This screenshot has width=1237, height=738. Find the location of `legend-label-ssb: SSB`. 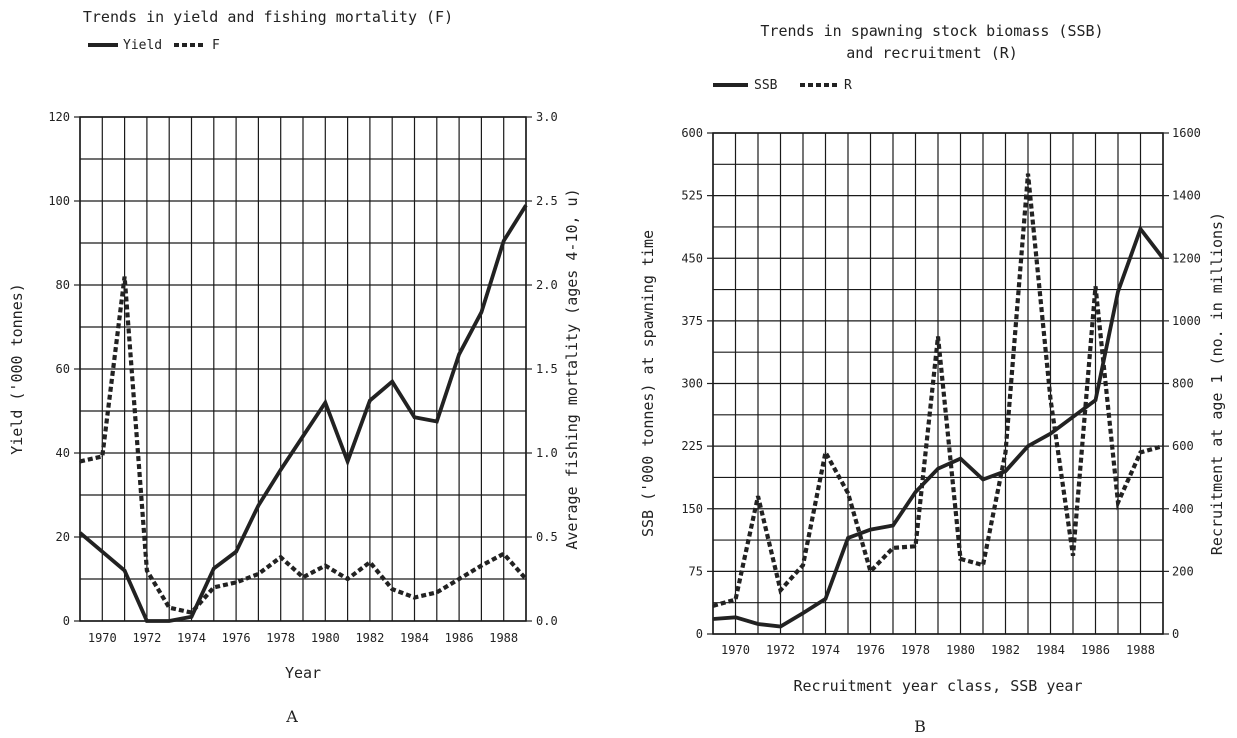

legend-label-ssb: SSB is located at coordinates (766, 85).